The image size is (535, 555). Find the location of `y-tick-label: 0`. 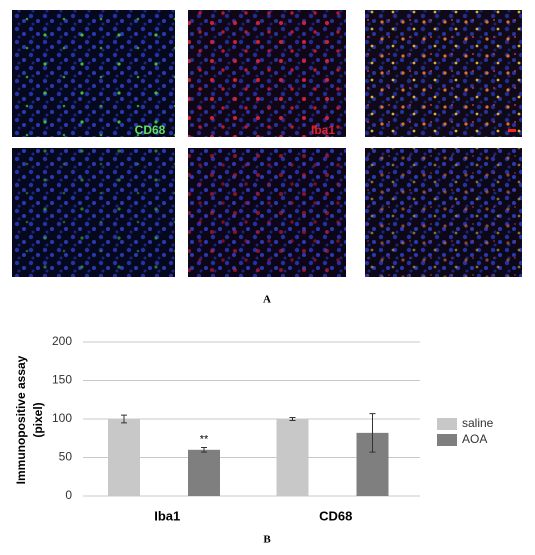

y-tick-label: 0 is located at coordinates (68, 495).